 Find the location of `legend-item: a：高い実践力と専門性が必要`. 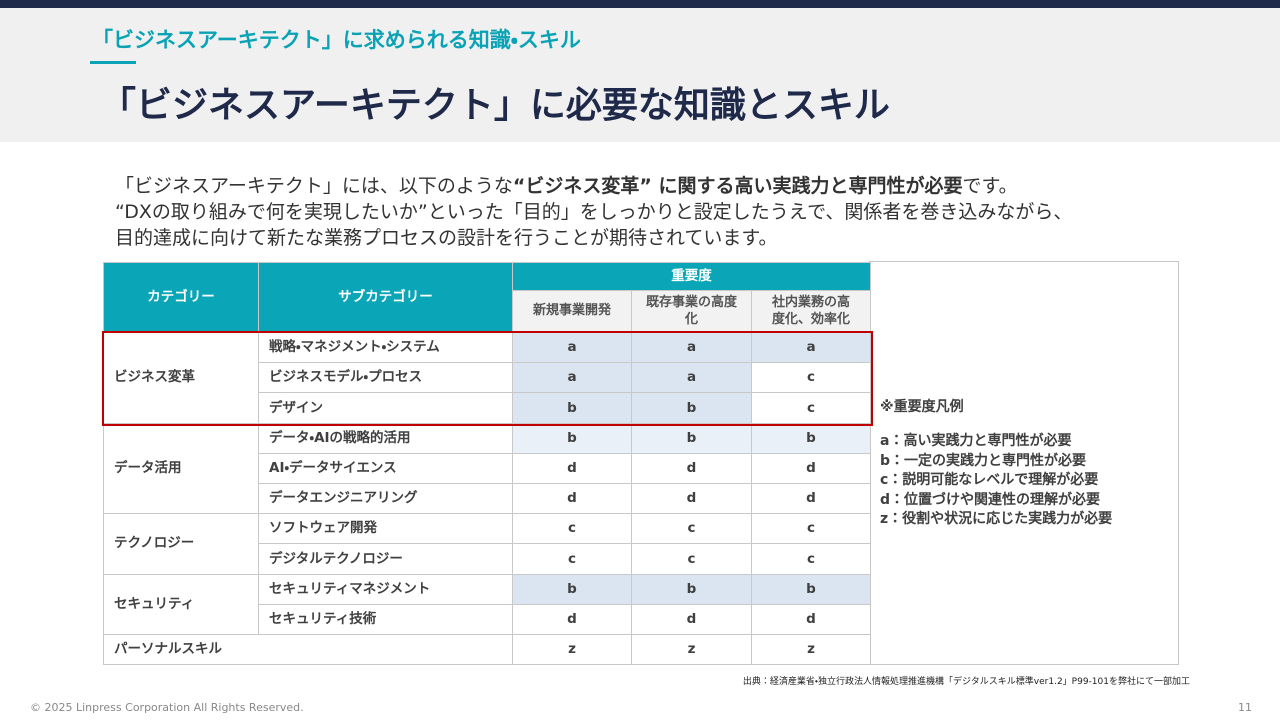

legend-item: a：高い実践力と専門性が必要 is located at coordinates (976, 441).